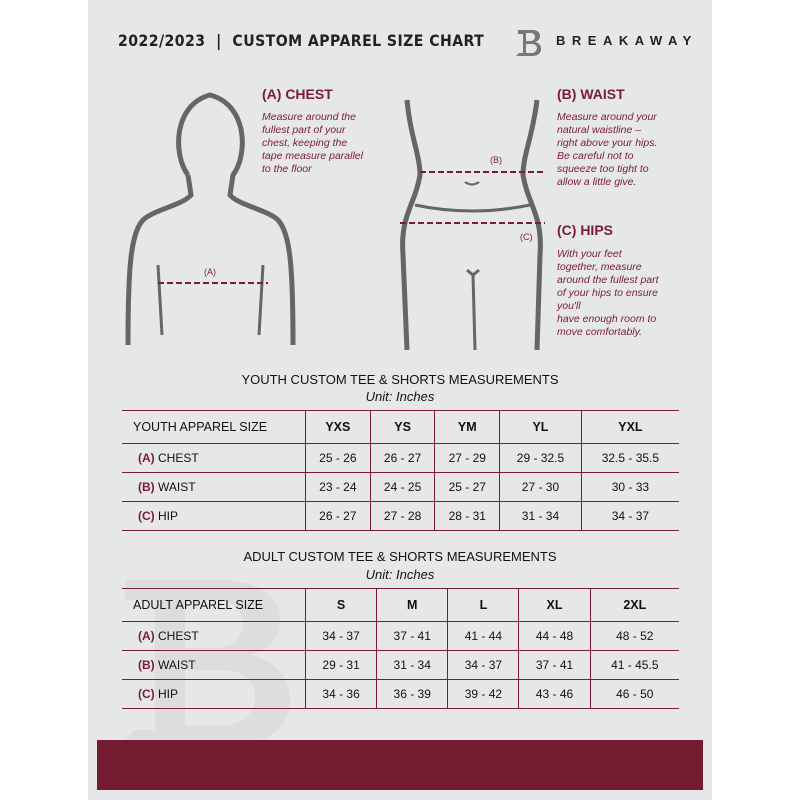 This screenshot has width=800, height=800. Describe the element at coordinates (528, 43) in the screenshot. I see `breakaway-logo` at that location.